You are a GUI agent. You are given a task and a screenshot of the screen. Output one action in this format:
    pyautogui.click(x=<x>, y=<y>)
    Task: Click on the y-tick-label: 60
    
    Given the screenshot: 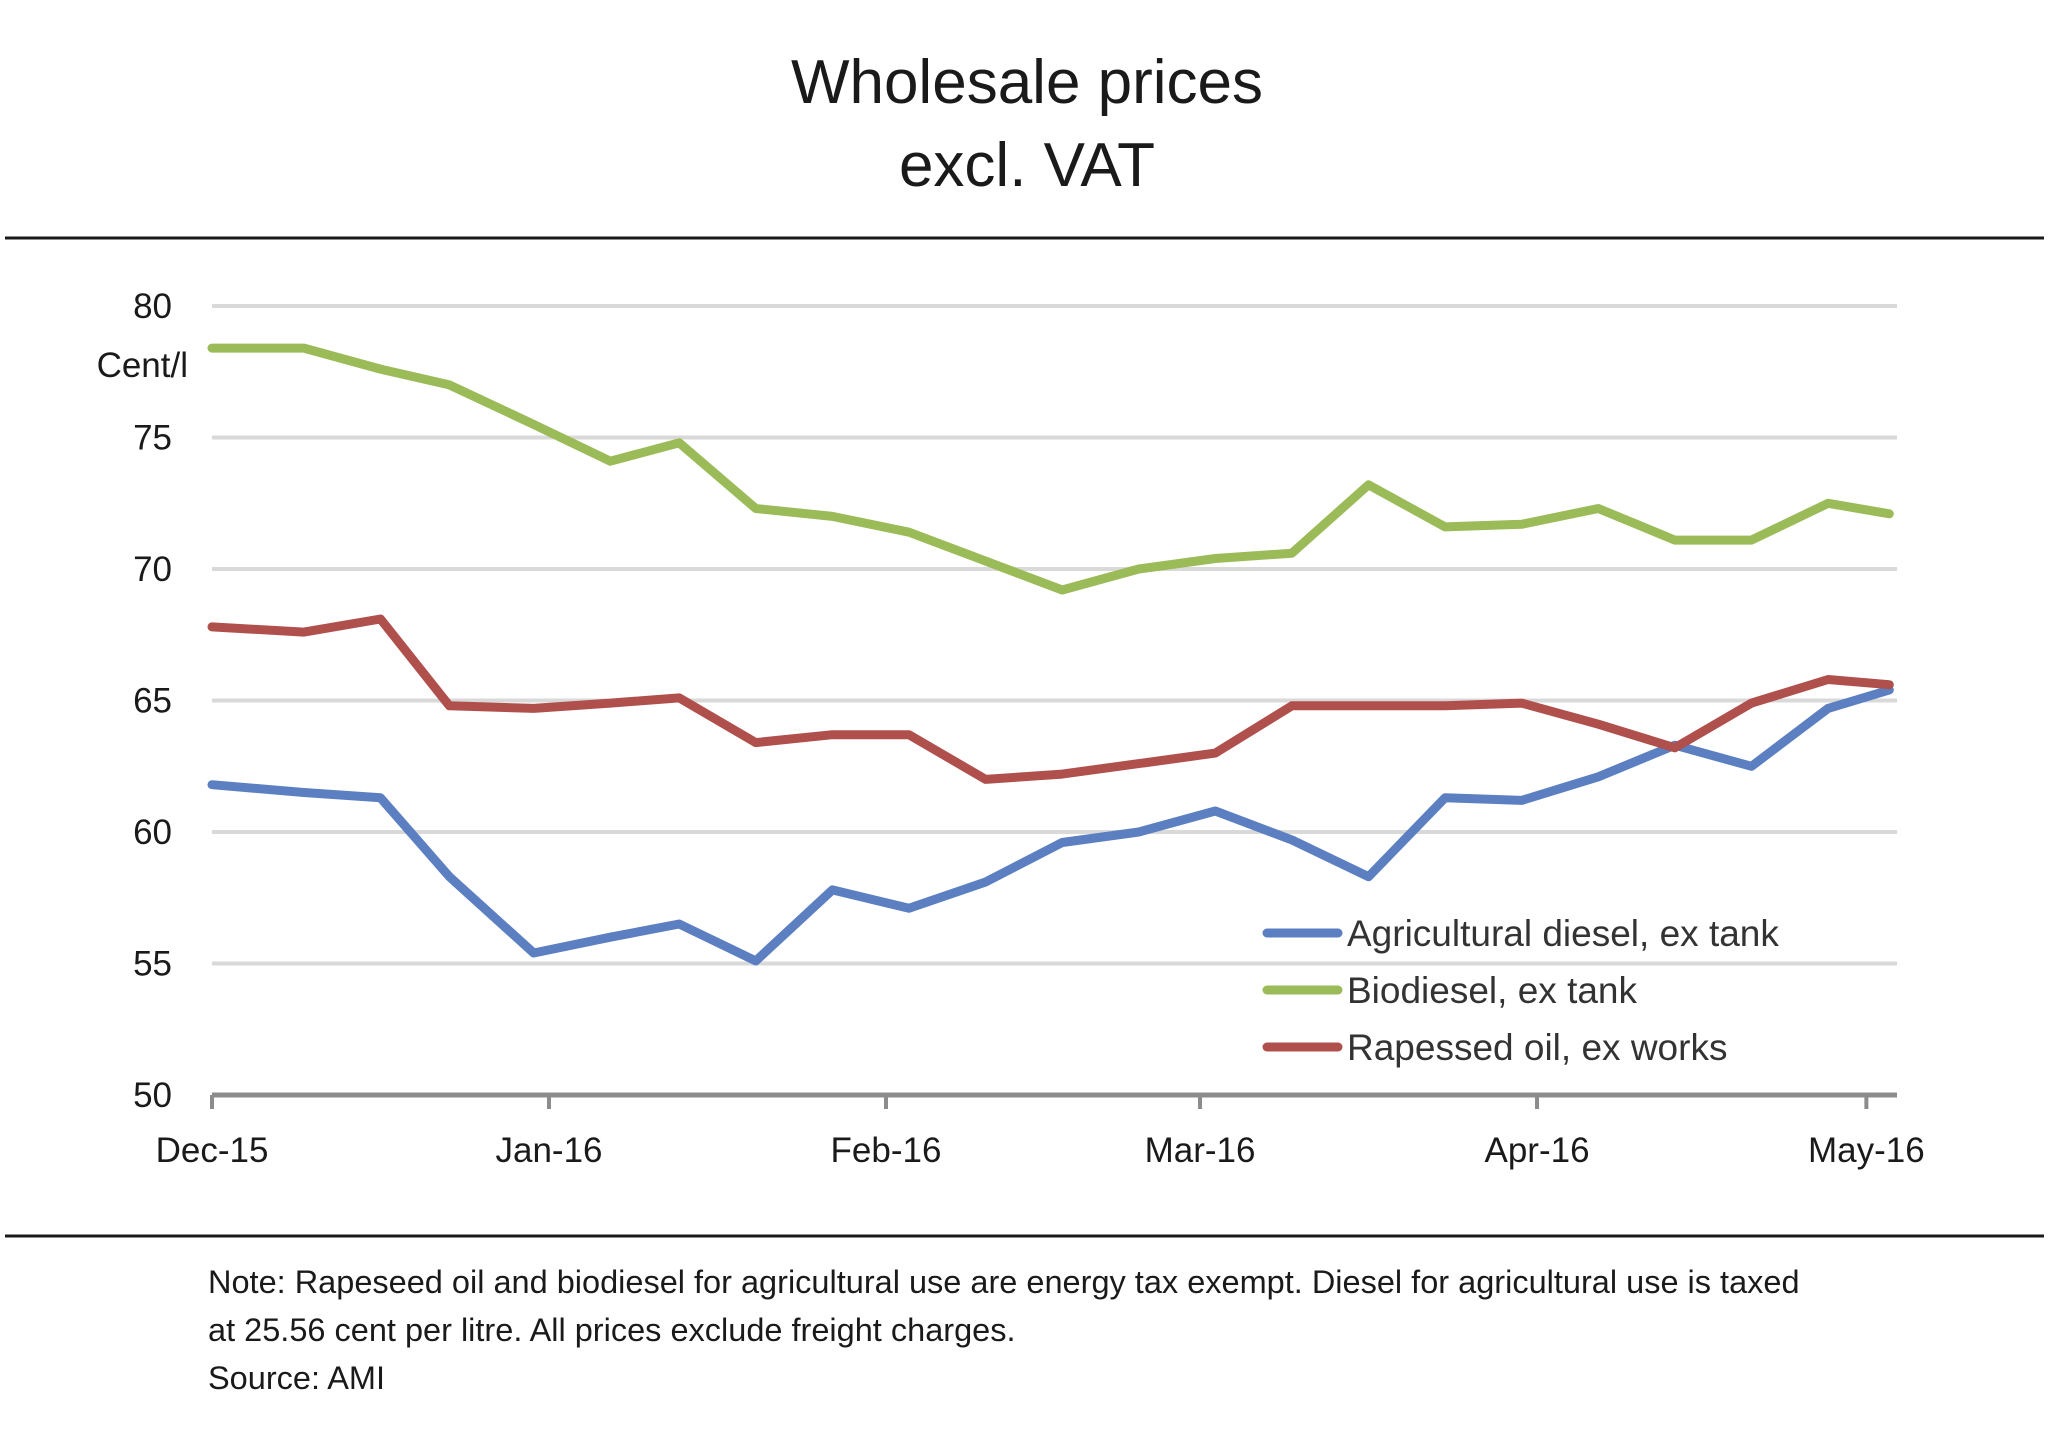 What is the action you would take?
    pyautogui.click(x=152, y=832)
    